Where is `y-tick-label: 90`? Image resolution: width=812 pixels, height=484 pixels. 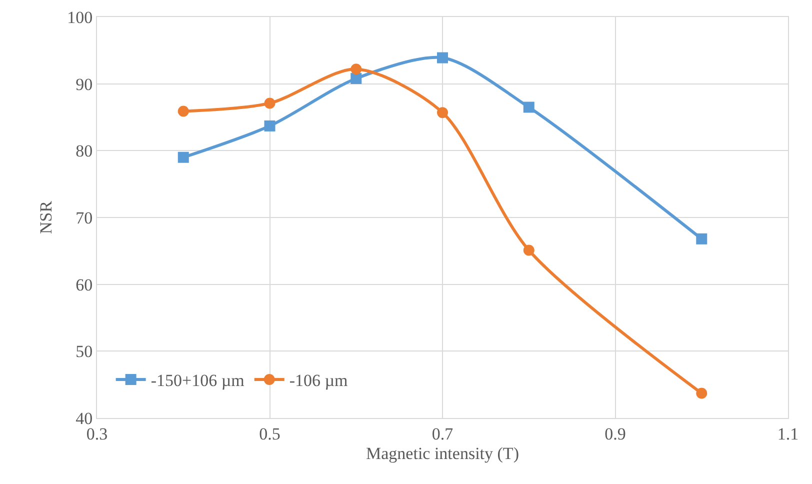
y-tick-label: 90 is located at coordinates (84, 84).